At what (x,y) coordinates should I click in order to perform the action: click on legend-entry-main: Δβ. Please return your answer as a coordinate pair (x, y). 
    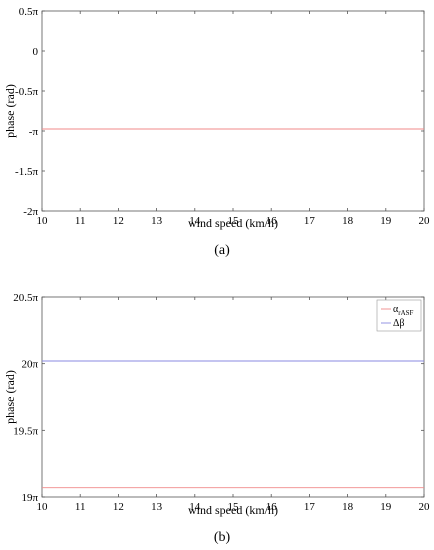
    Looking at the image, I should click on (399, 323).